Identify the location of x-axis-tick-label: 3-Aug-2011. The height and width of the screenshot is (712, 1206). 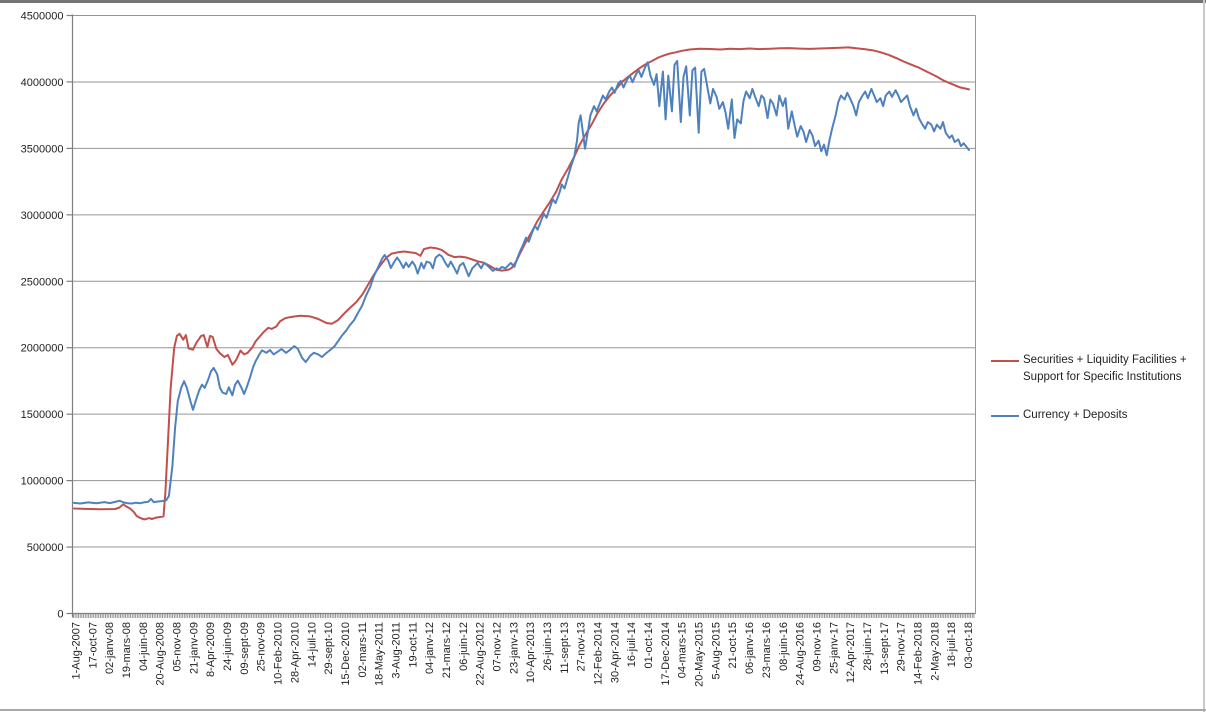
(396, 650).